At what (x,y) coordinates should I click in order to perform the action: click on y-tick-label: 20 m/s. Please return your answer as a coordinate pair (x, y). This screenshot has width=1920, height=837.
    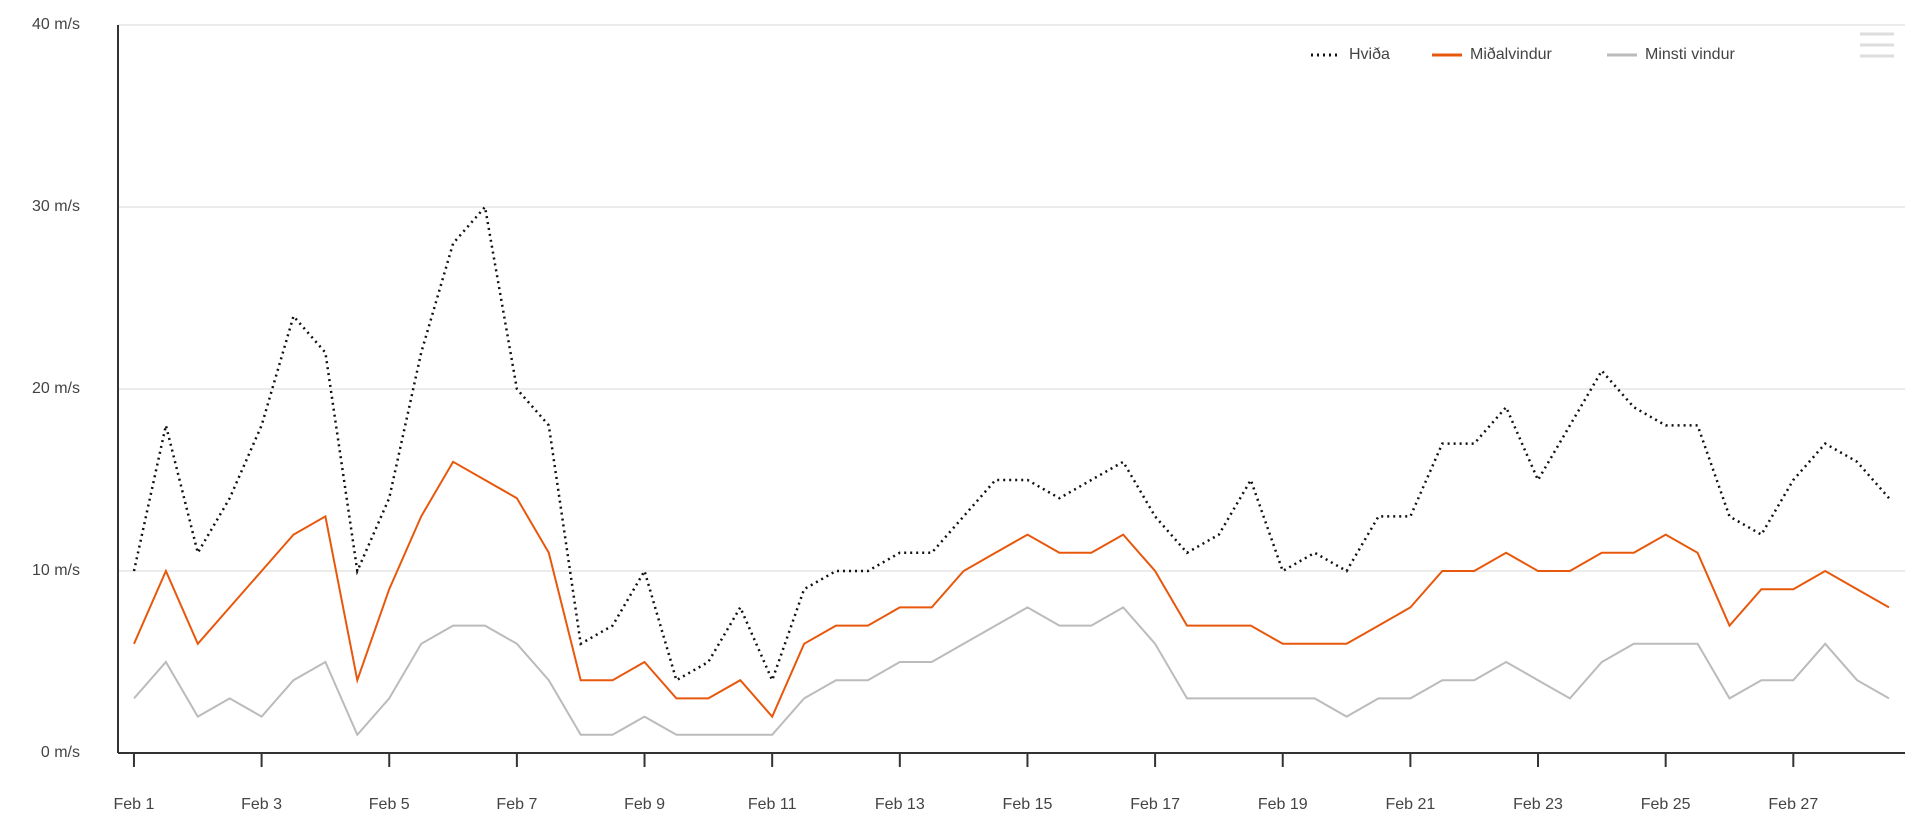
    Looking at the image, I should click on (56, 388).